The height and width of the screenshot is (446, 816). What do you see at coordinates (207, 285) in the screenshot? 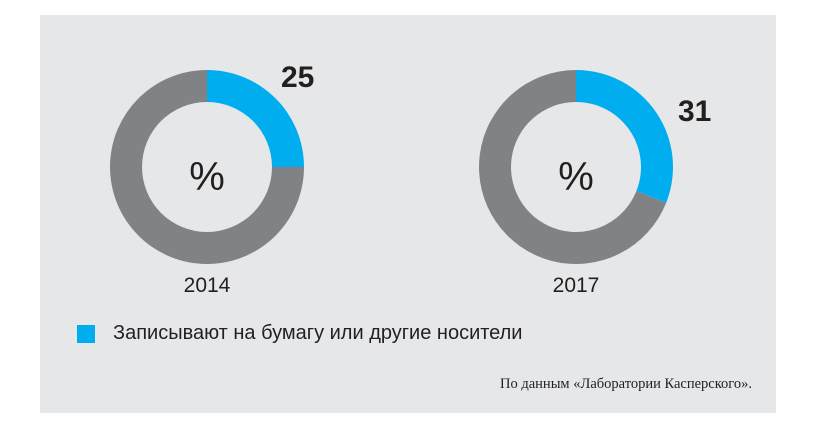
I see `year-label-2014: 2014` at bounding box center [207, 285].